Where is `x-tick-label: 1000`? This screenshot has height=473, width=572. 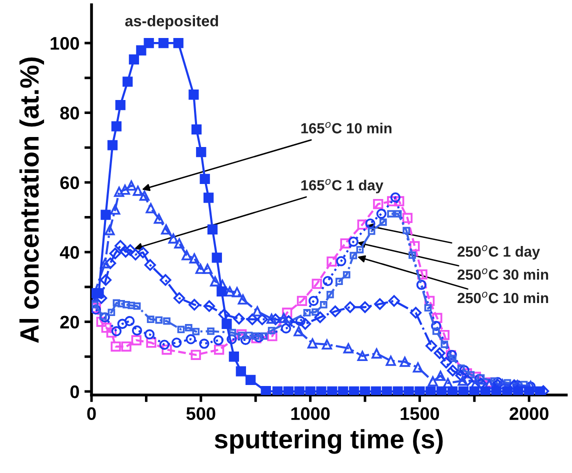 x-tick-label: 1000 is located at coordinates (310, 413).